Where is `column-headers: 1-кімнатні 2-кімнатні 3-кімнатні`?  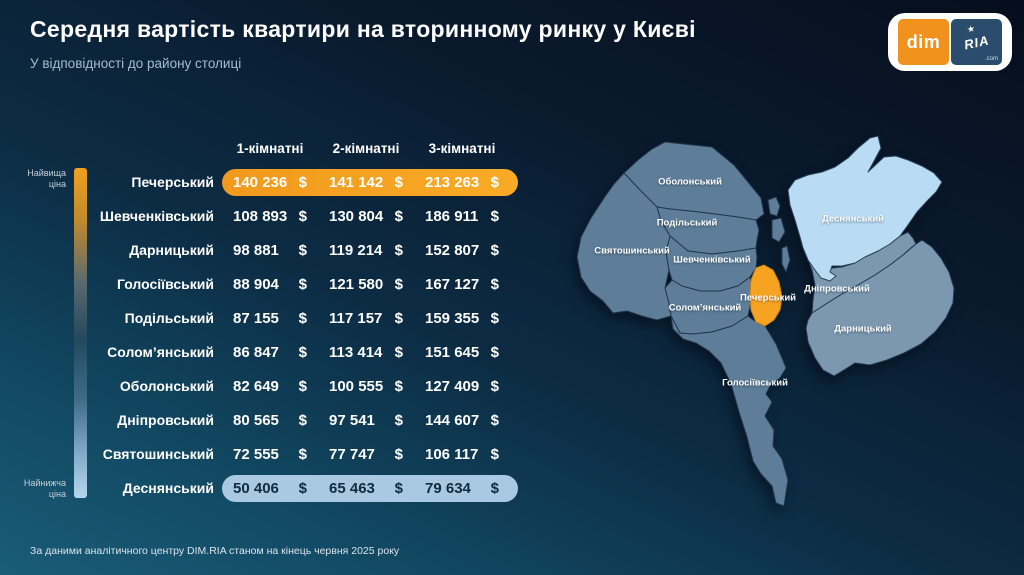
column-headers: 1-кімнатні 2-кімнатні 3-кімнатні is located at coordinates (370, 148).